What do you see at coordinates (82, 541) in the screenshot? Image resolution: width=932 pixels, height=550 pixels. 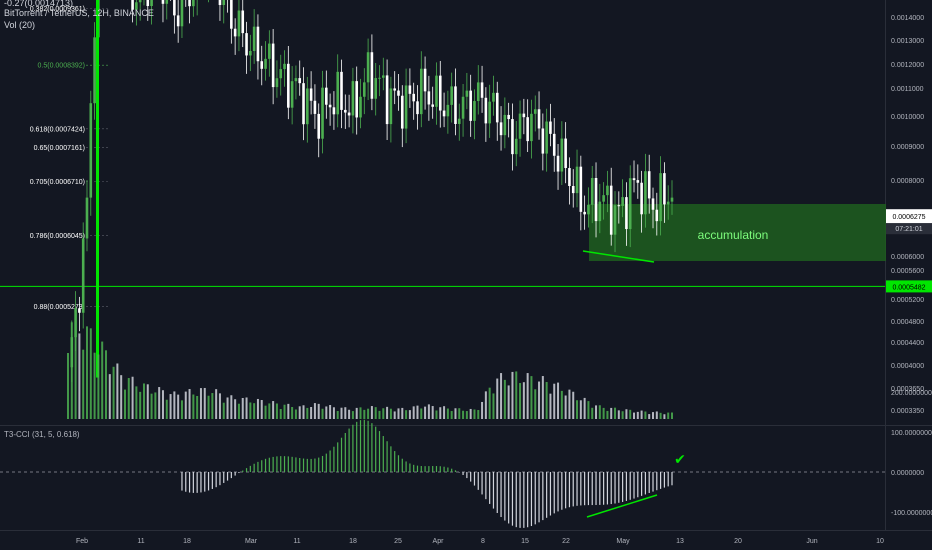 I see `time-axis-tick: Feb` at bounding box center [82, 541].